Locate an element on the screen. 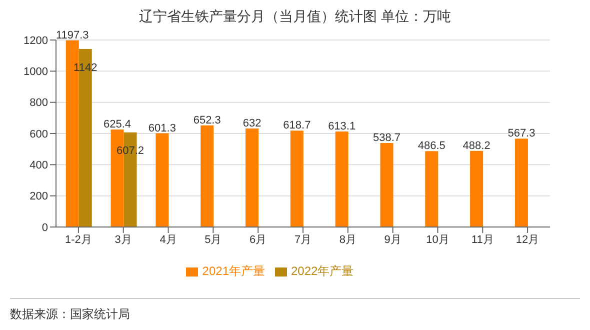 This screenshot has width=590, height=330. y-tick-label: 1200 is located at coordinates (36, 40).